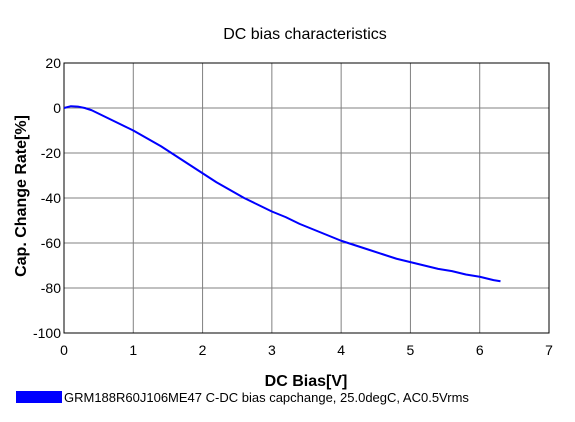  I want to click on x-tick-label: 6, so click(480, 350).